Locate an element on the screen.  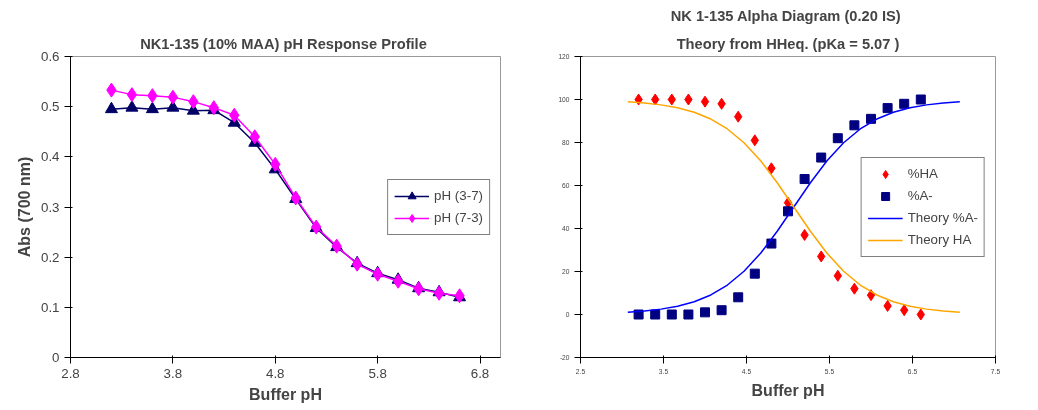
y-tick-label: 0 is located at coordinates (56, 357).